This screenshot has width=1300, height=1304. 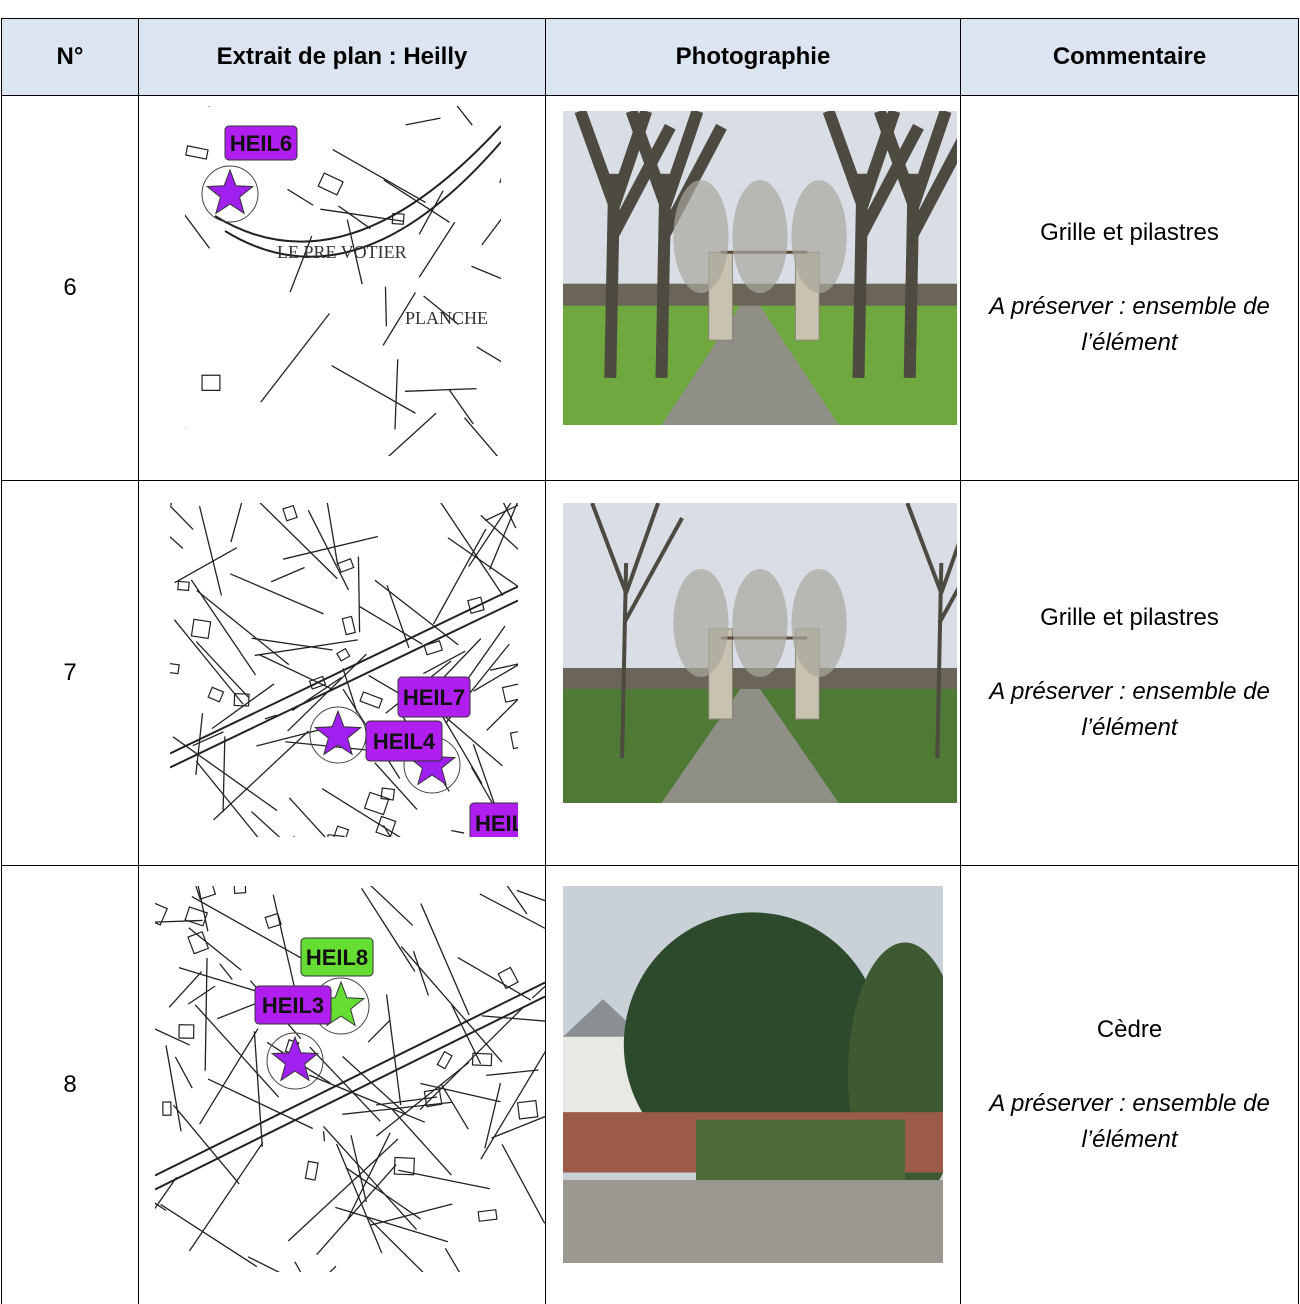 I want to click on marker-label: HEIL6, so click(x=261, y=143).